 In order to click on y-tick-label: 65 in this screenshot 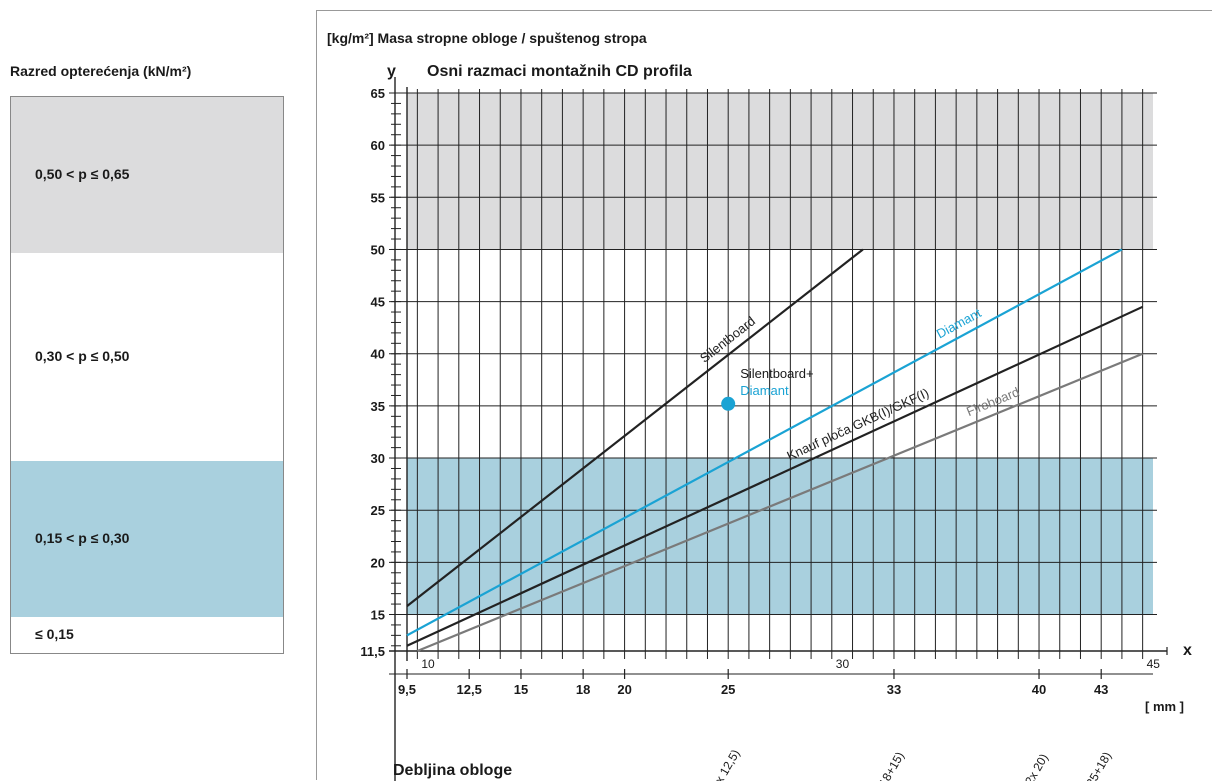, I will do `click(378, 93)`.